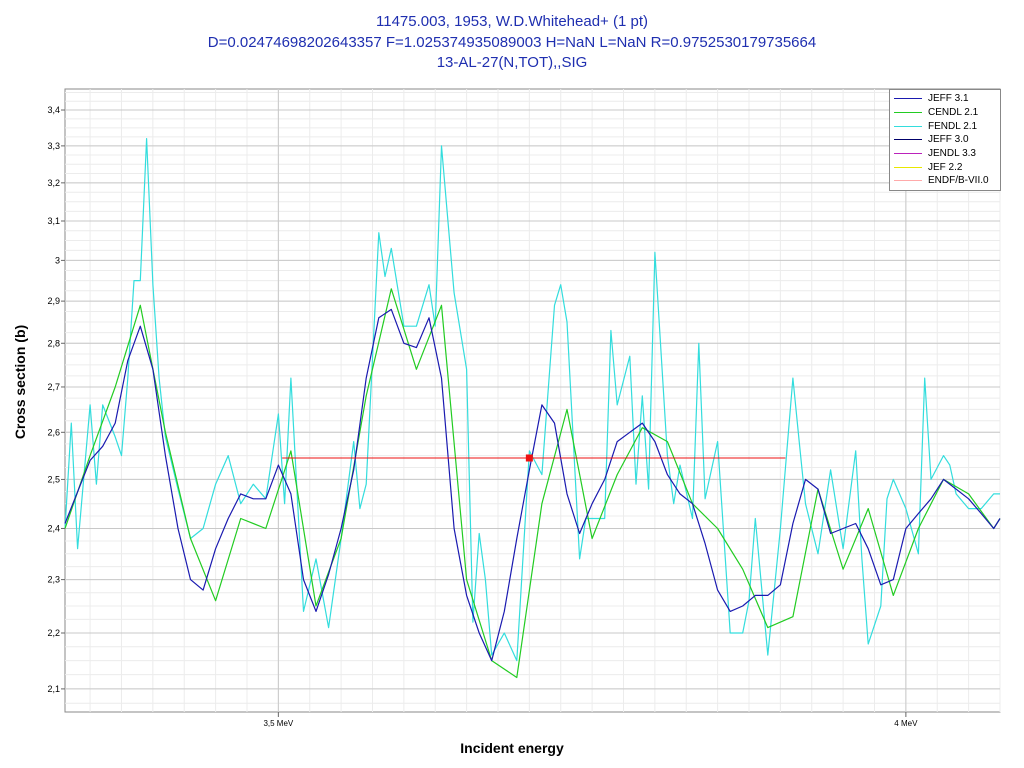 Image resolution: width=1024 pixels, height=768 pixels. What do you see at coordinates (953, 113) in the screenshot?
I see `legend-label: CENDL 2.1` at bounding box center [953, 113].